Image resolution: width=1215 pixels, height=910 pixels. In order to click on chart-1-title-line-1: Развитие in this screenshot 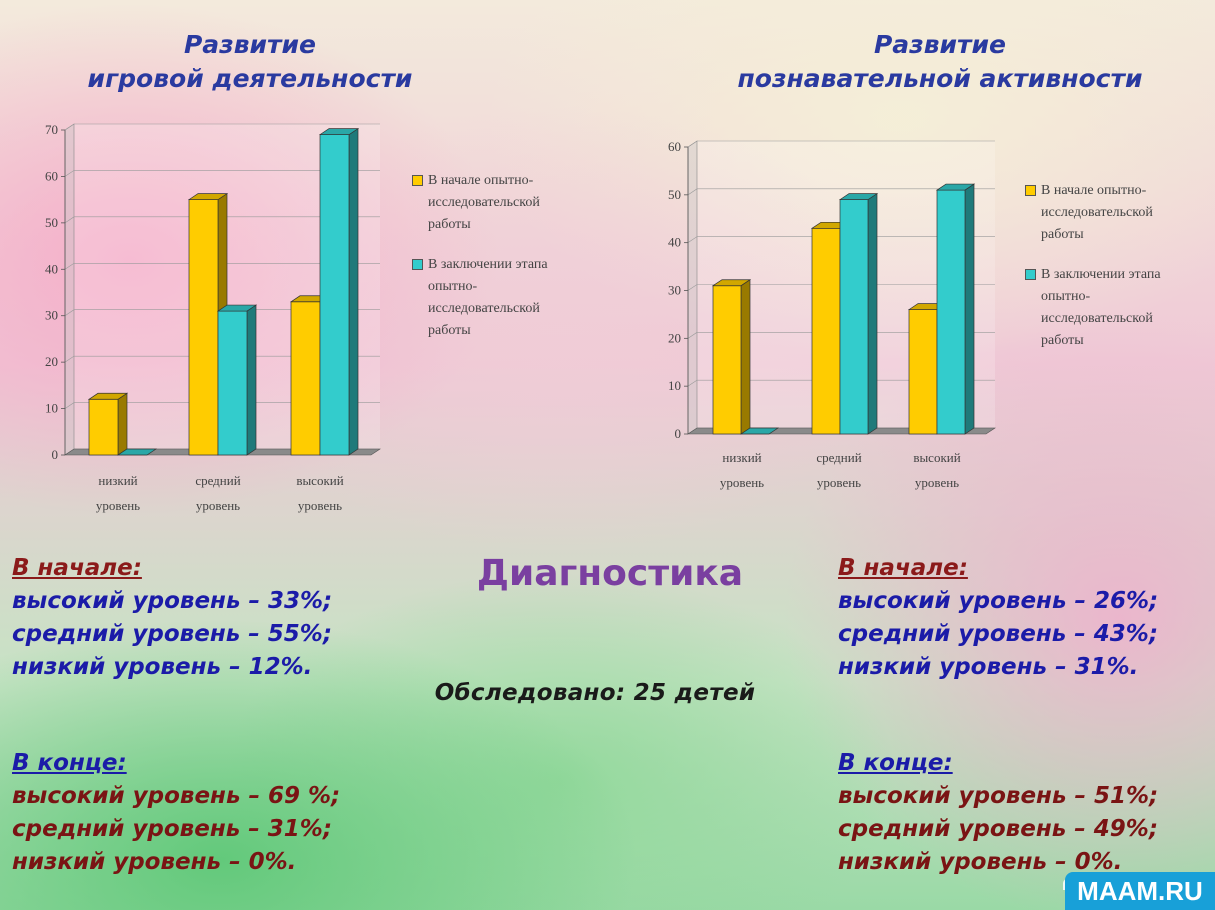, I will do `click(250, 44)`.